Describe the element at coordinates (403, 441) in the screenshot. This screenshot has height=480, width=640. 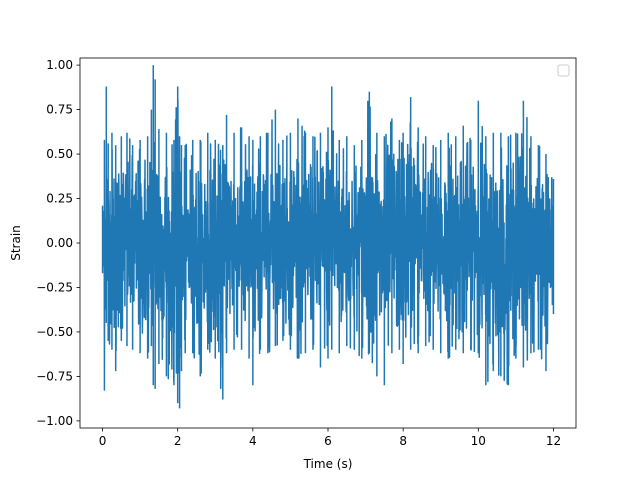
I see `x-tick-label: 8` at that location.